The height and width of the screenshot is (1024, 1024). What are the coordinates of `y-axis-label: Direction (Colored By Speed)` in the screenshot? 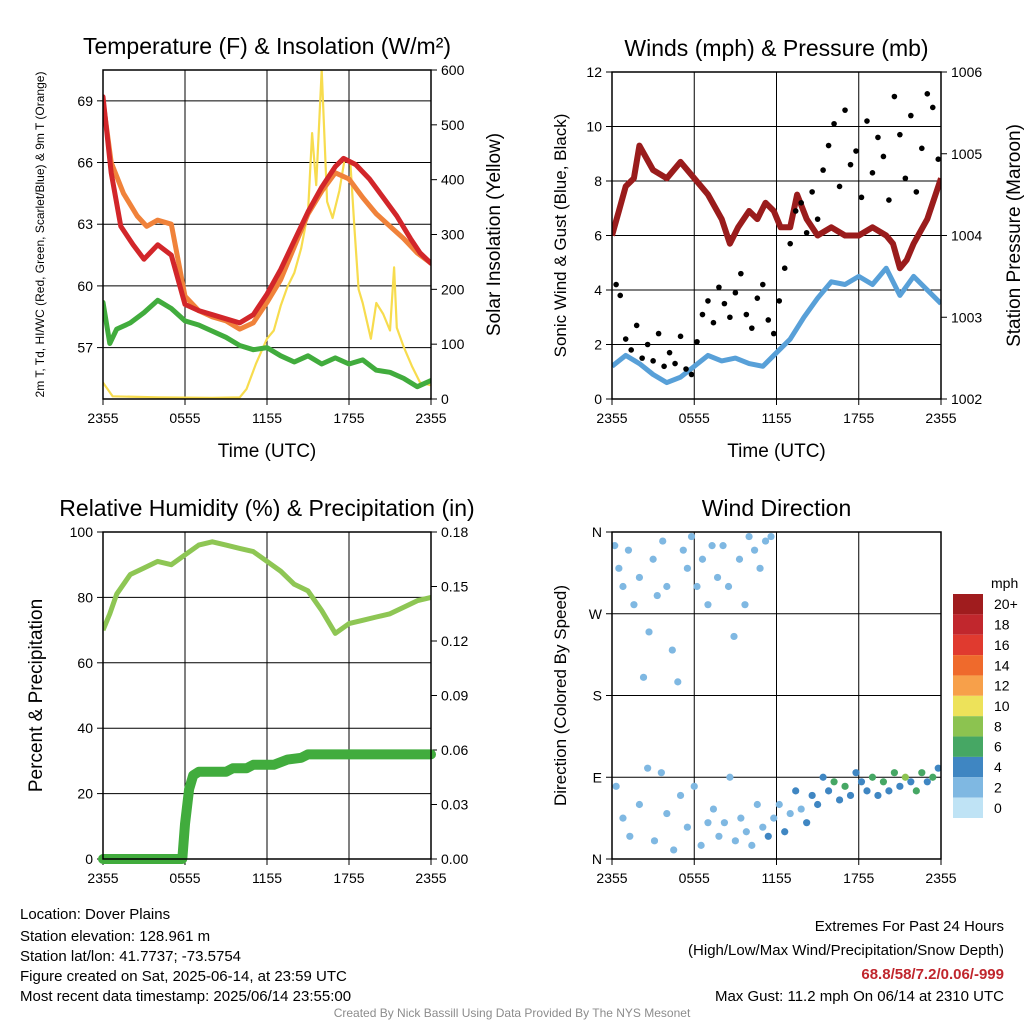 It's located at (560, 695).